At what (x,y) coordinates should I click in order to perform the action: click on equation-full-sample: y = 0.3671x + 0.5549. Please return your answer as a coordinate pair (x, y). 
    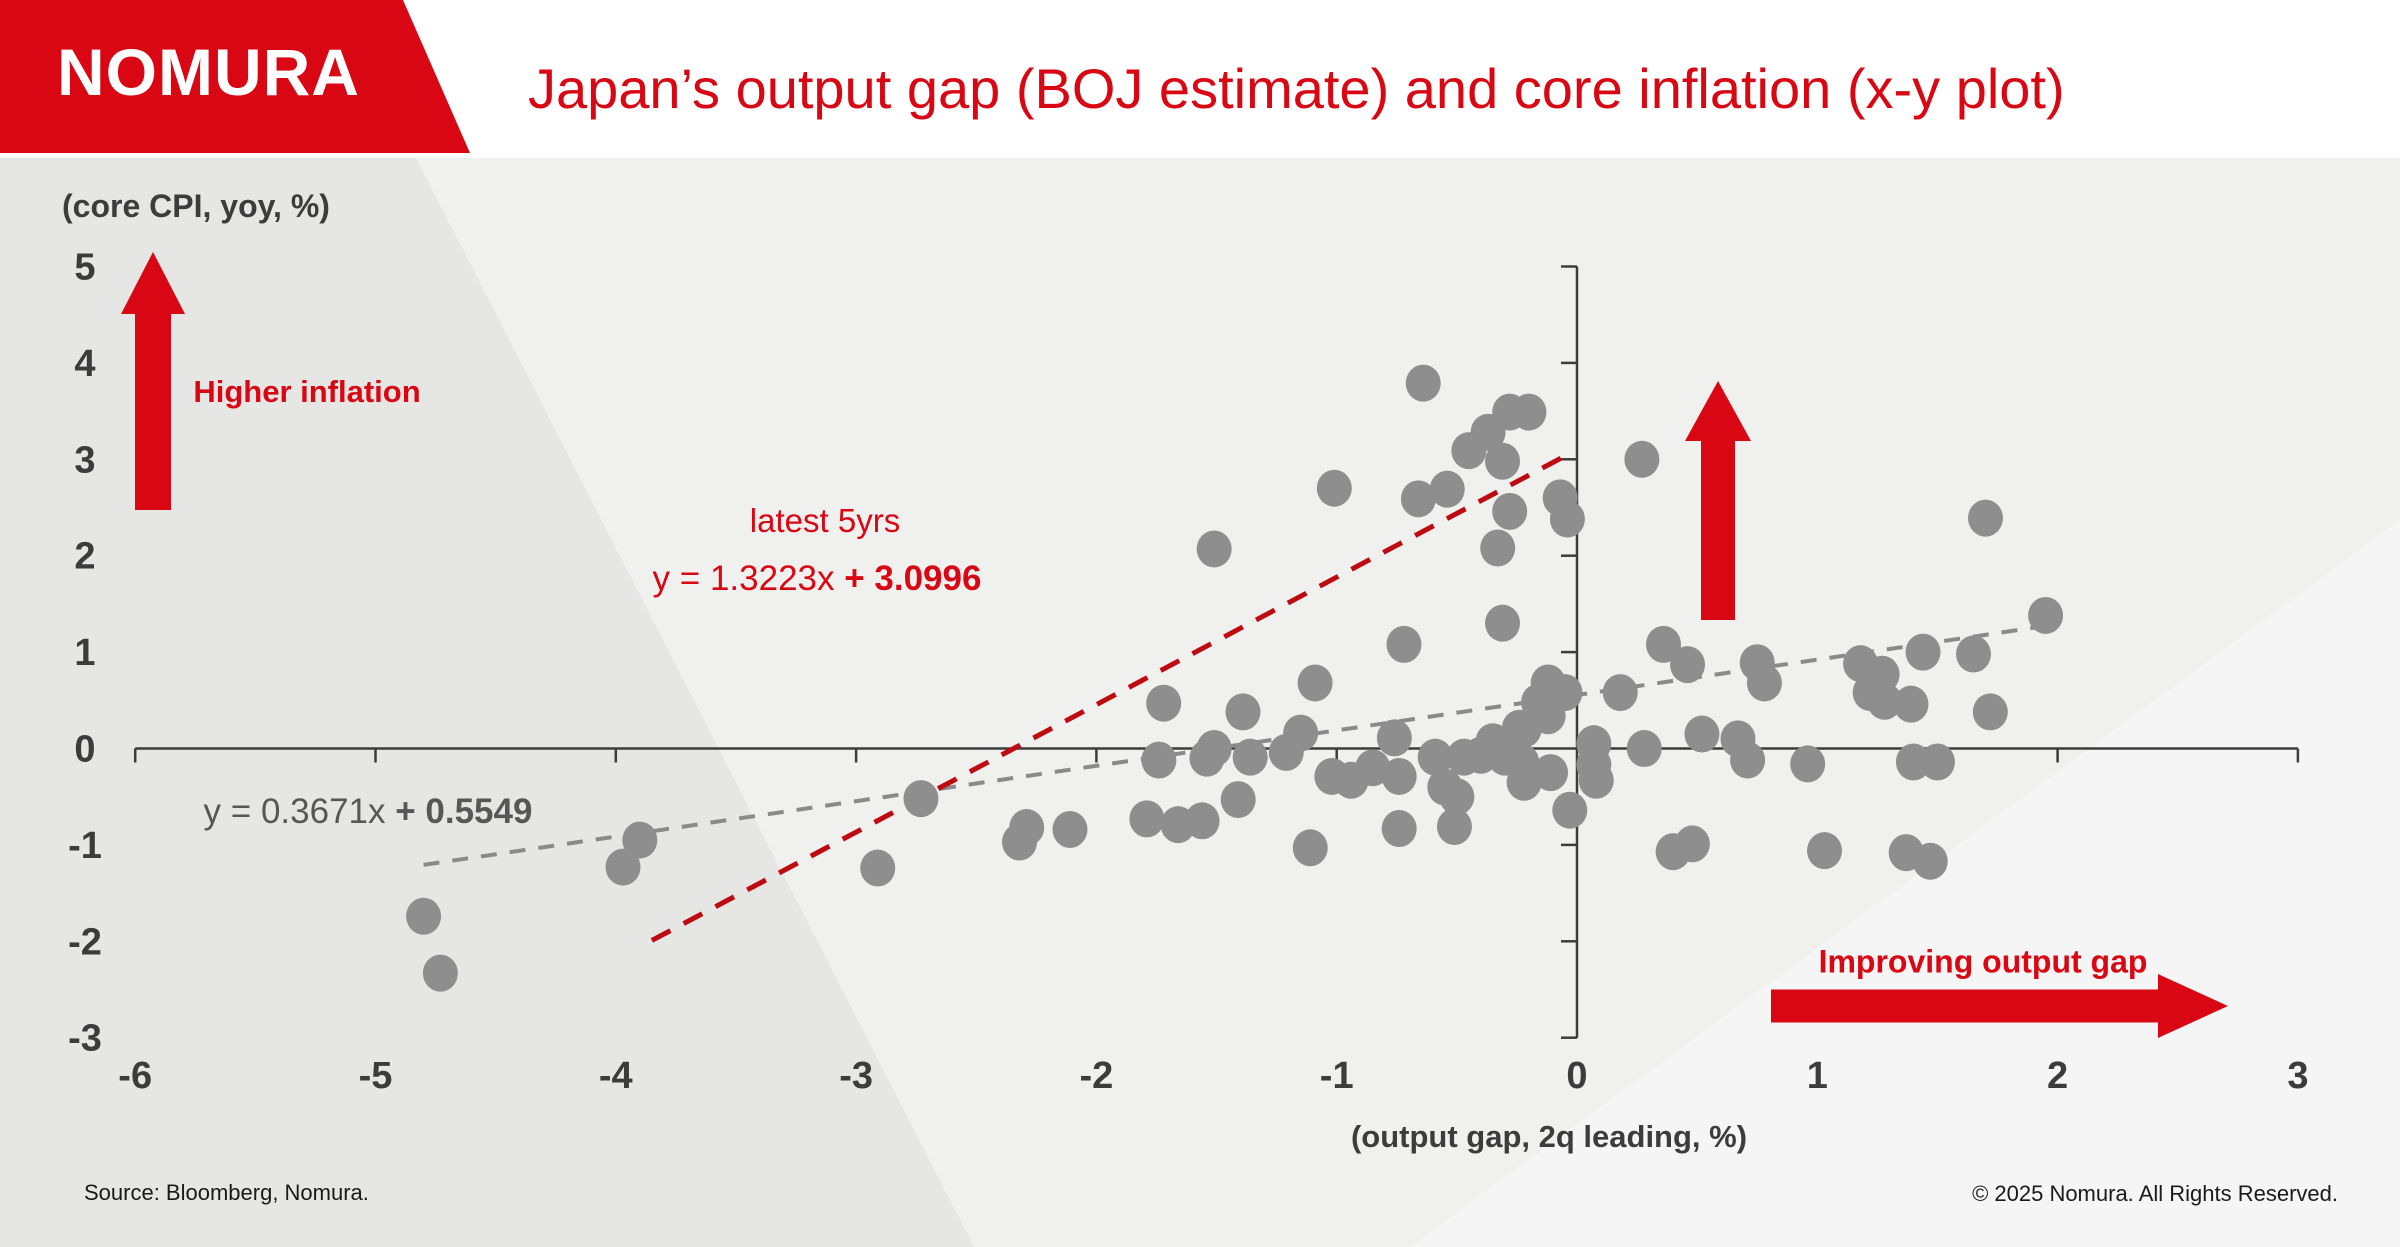
    Looking at the image, I should click on (368, 812).